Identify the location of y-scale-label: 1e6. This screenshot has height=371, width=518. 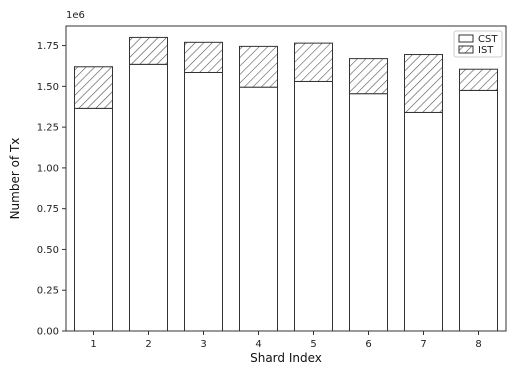
(75, 15).